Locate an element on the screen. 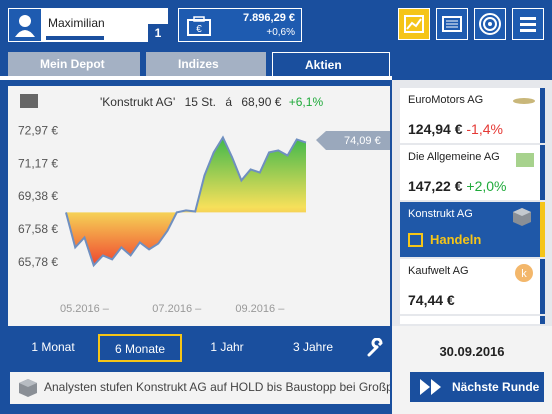 The height and width of the screenshot is (414, 552). callout is located at coordinates (353, 140).